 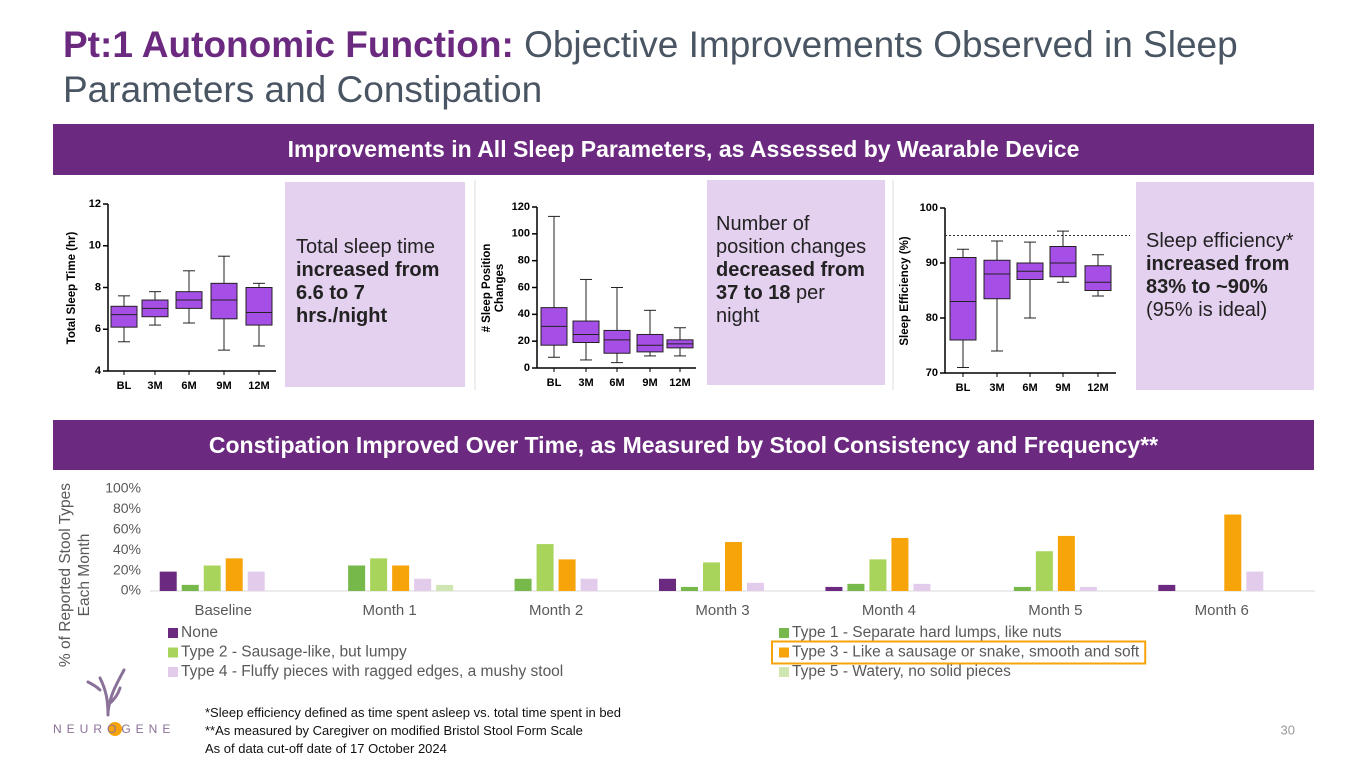 What do you see at coordinates (1055, 610) in the screenshot?
I see `x-tick-label: Month 5` at bounding box center [1055, 610].